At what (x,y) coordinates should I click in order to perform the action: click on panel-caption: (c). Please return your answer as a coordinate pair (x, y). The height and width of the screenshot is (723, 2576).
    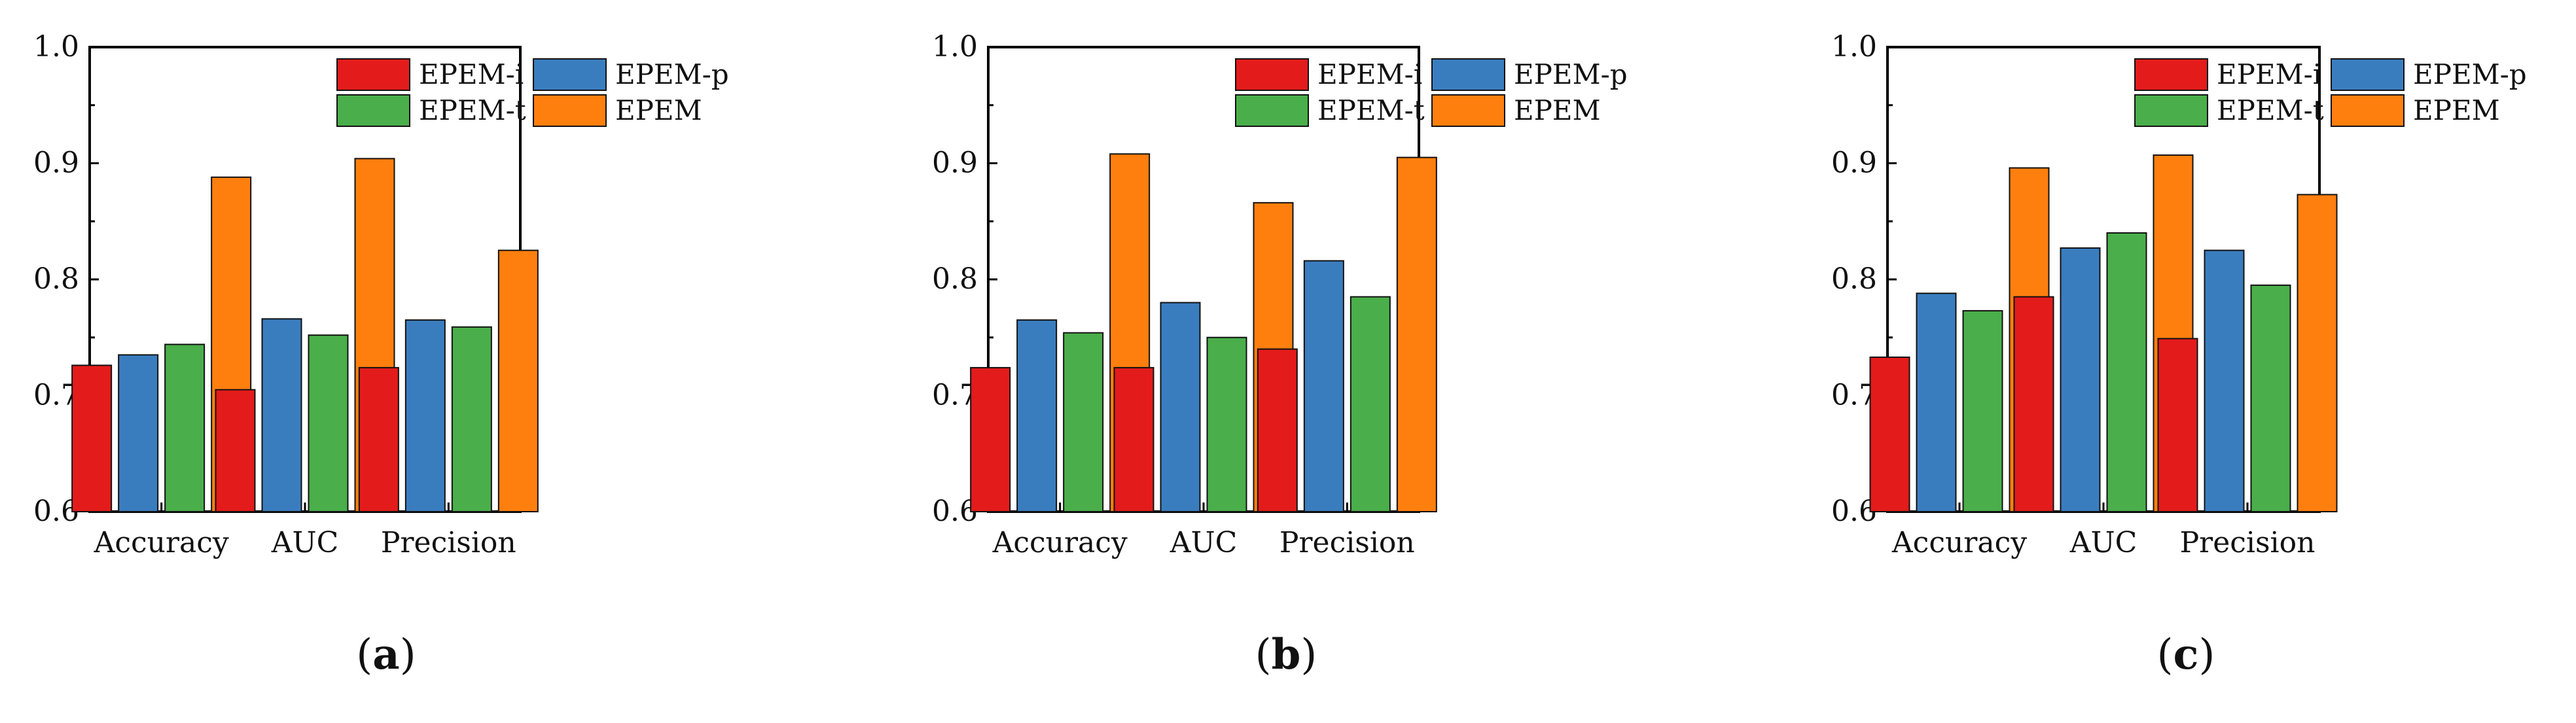
    Looking at the image, I should click on (2186, 654).